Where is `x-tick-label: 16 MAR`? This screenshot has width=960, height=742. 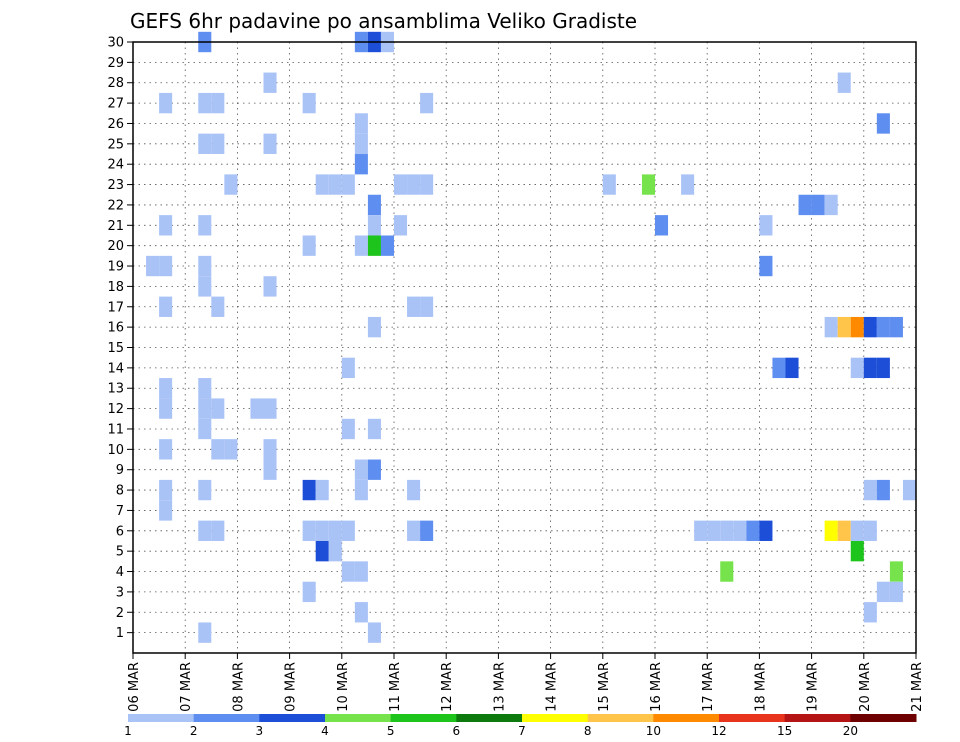
x-tick-label: 16 MAR is located at coordinates (656, 687).